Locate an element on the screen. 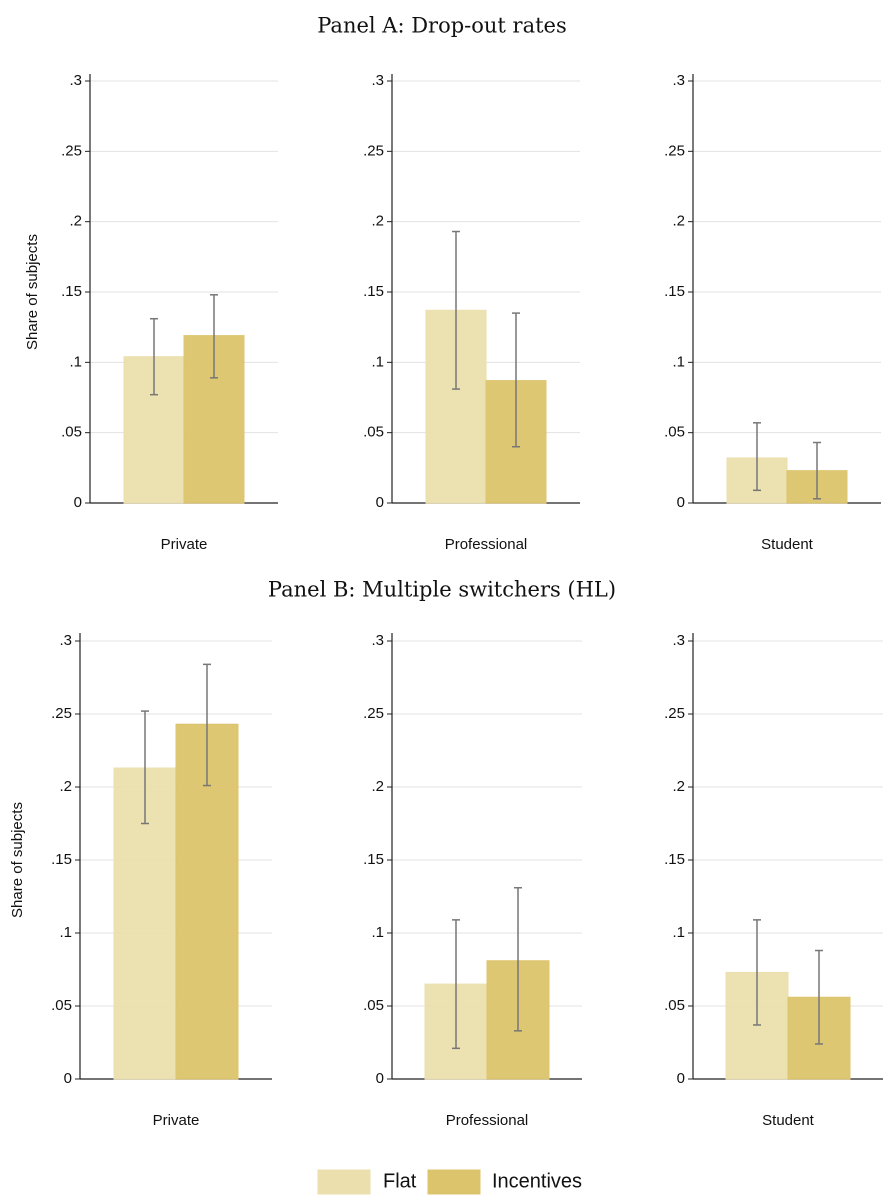 The image size is (885, 1198). legend-label: Flat is located at coordinates (400, 1181).